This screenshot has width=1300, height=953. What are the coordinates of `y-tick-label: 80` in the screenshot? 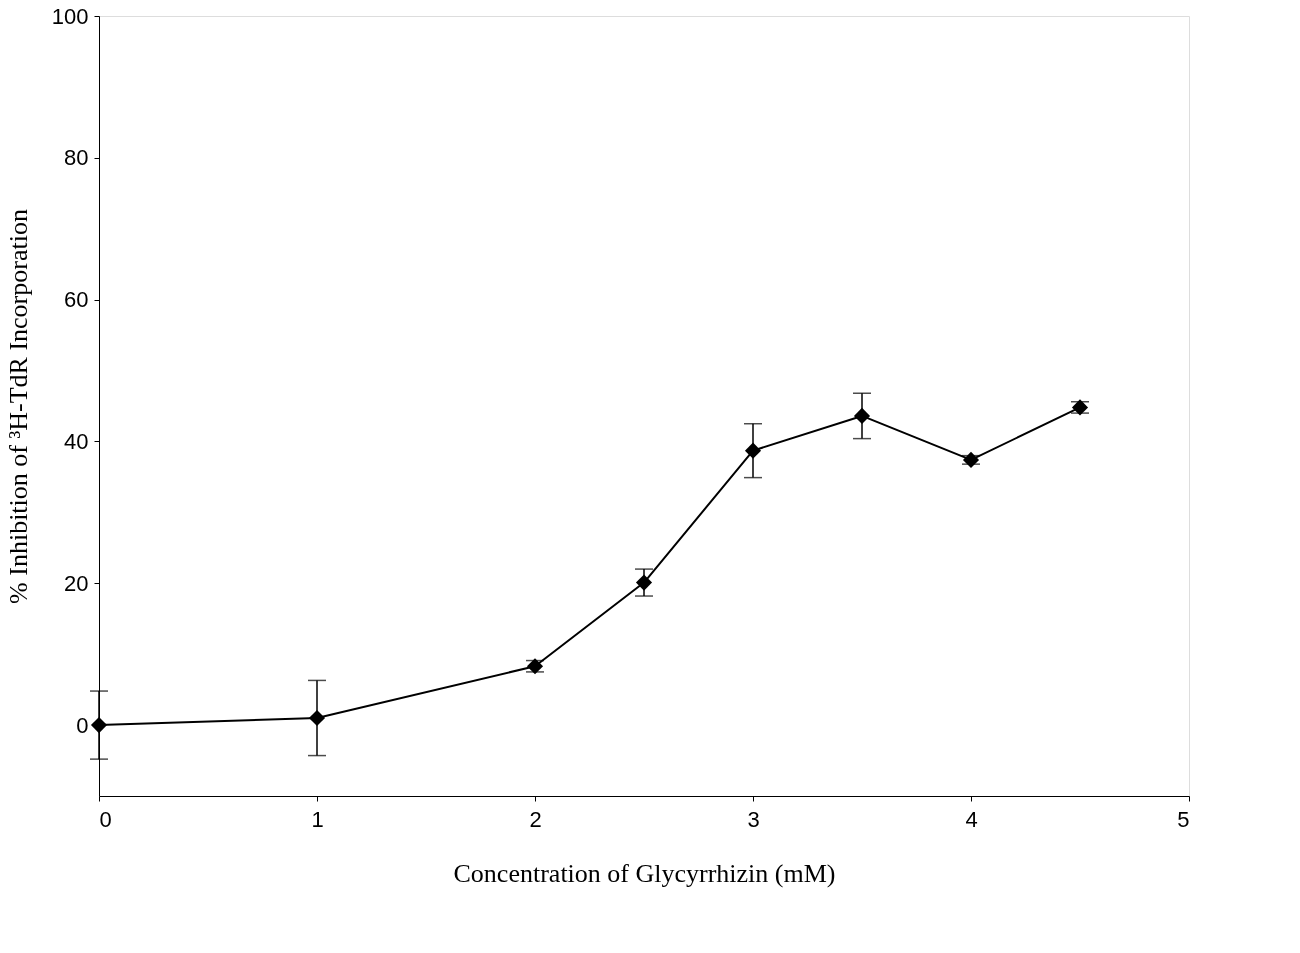 It's located at (76, 158).